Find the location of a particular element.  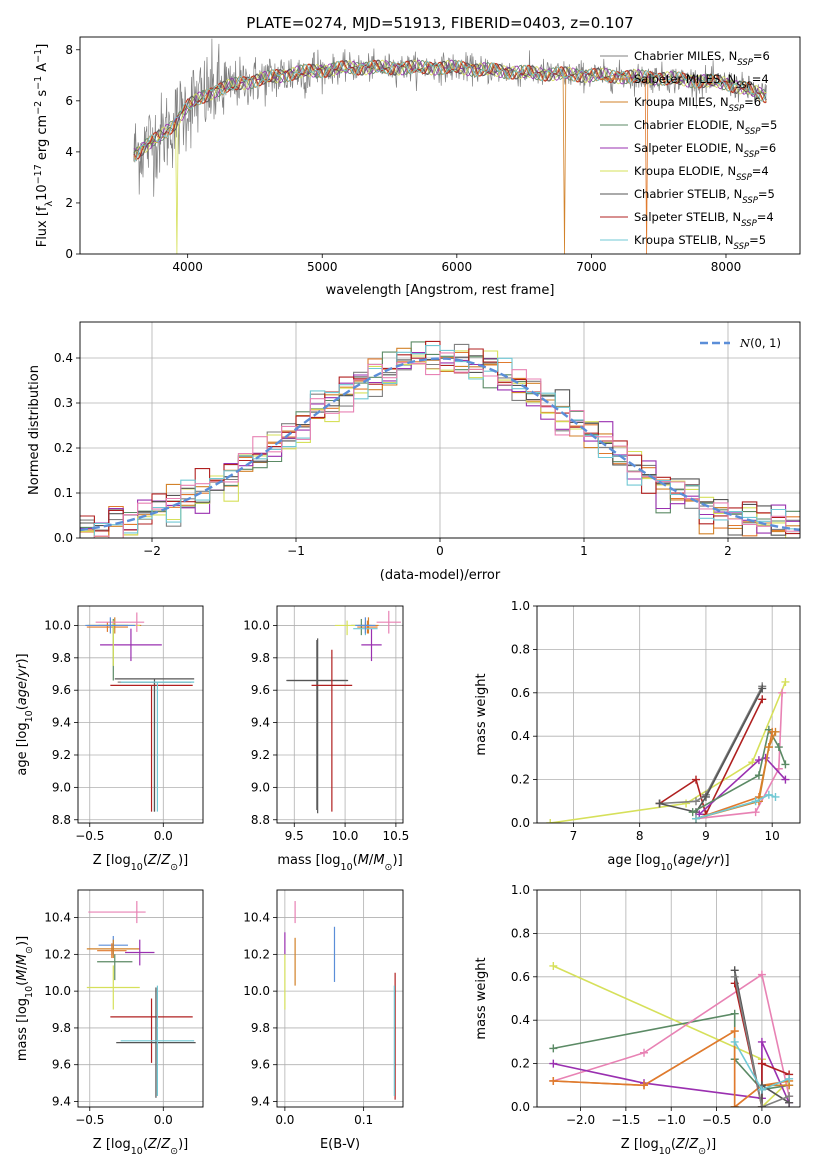

x-axis-label: (data-model)/error is located at coordinates (440, 575).